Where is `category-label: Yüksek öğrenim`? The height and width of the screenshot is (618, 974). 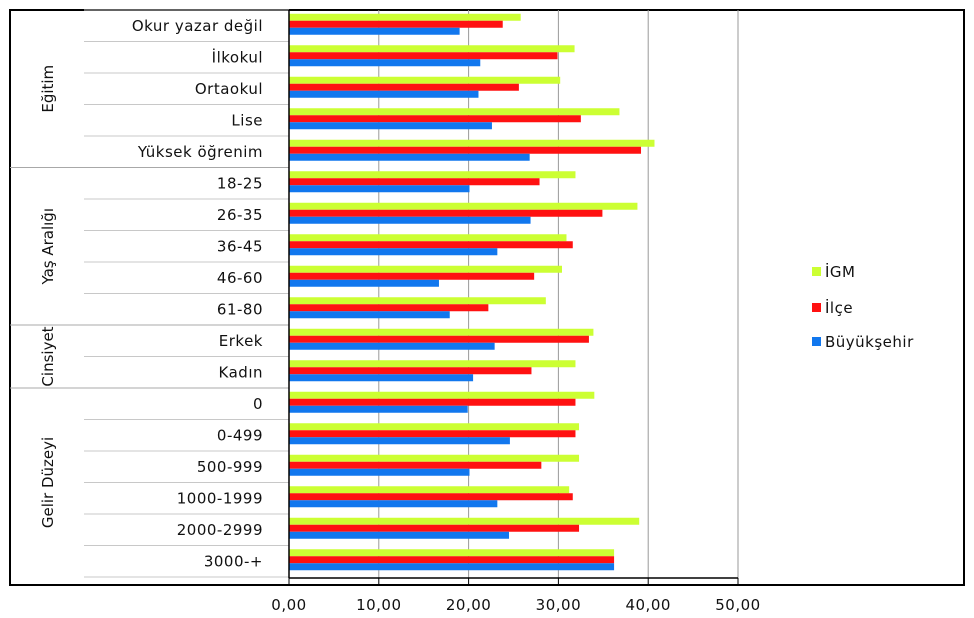 category-label: Yüksek öğrenim is located at coordinates (200, 152).